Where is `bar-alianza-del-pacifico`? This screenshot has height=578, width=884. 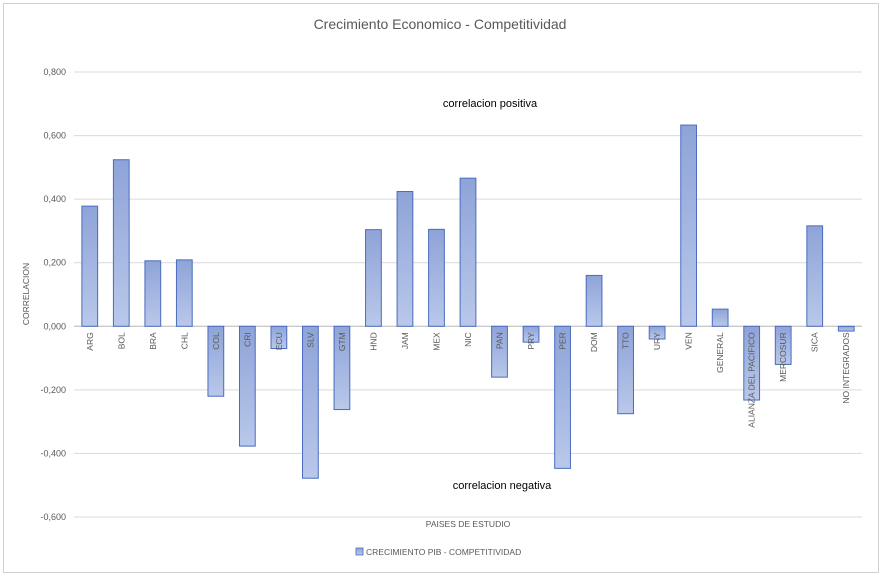 bar-alianza-del-pacifico is located at coordinates (752, 363).